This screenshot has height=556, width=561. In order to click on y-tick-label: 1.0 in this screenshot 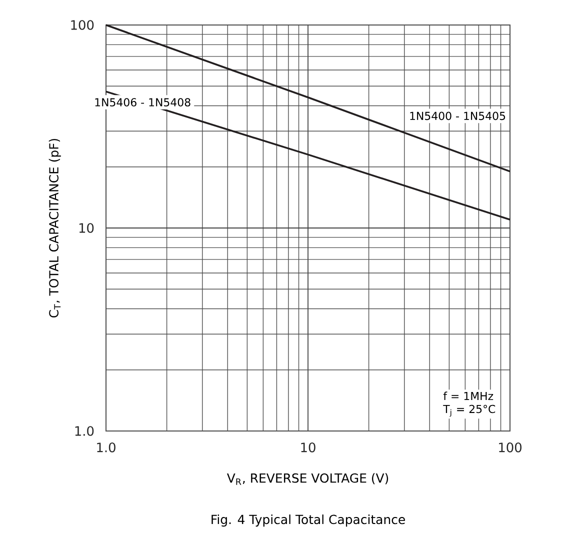, I will do `click(84, 431)`.